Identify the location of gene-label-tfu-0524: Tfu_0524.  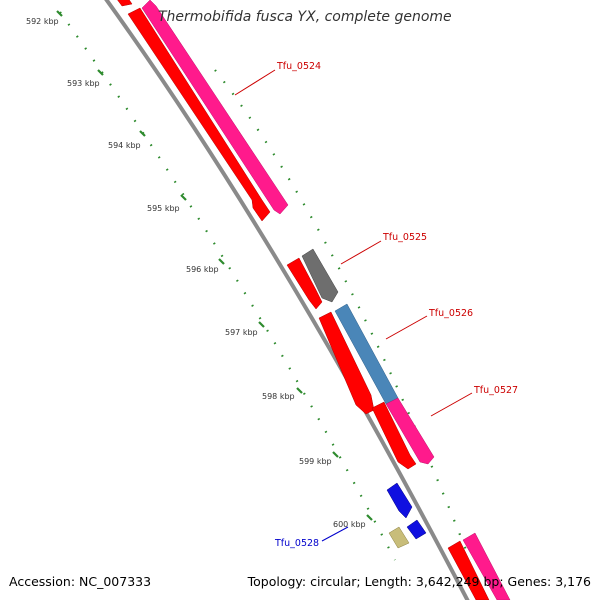
(298, 66).